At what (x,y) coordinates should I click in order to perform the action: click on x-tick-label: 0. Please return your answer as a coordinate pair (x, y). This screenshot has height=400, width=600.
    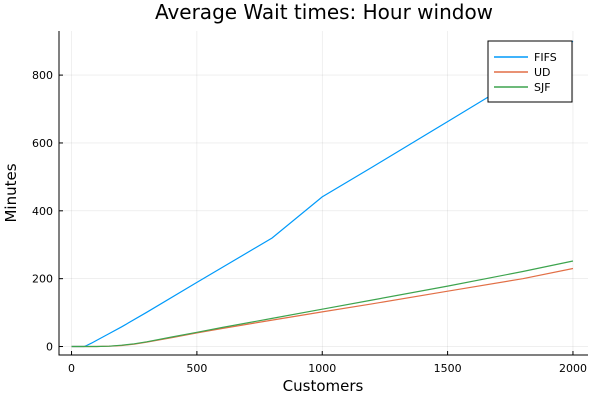
    Looking at the image, I should click on (71, 368).